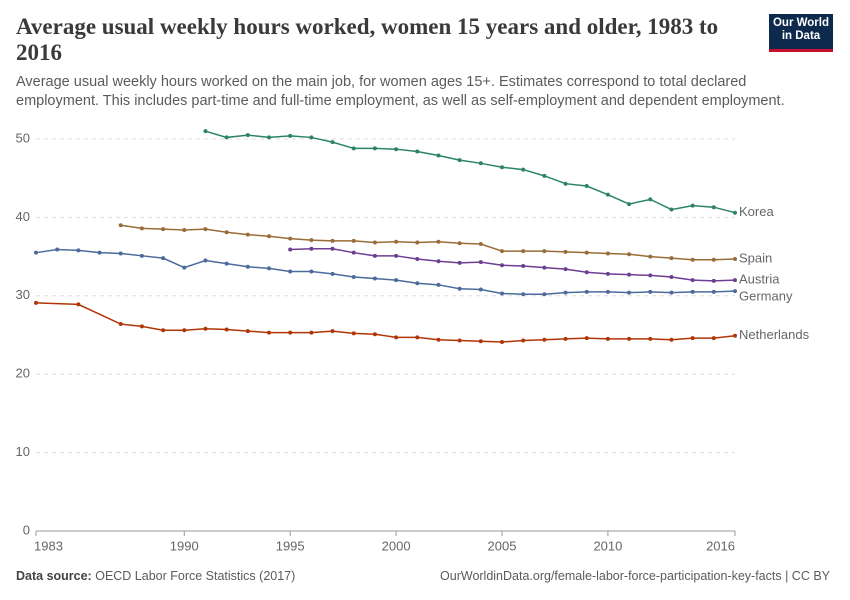 This screenshot has width=850, height=600. I want to click on x-tick-label: 1995, so click(290, 545).